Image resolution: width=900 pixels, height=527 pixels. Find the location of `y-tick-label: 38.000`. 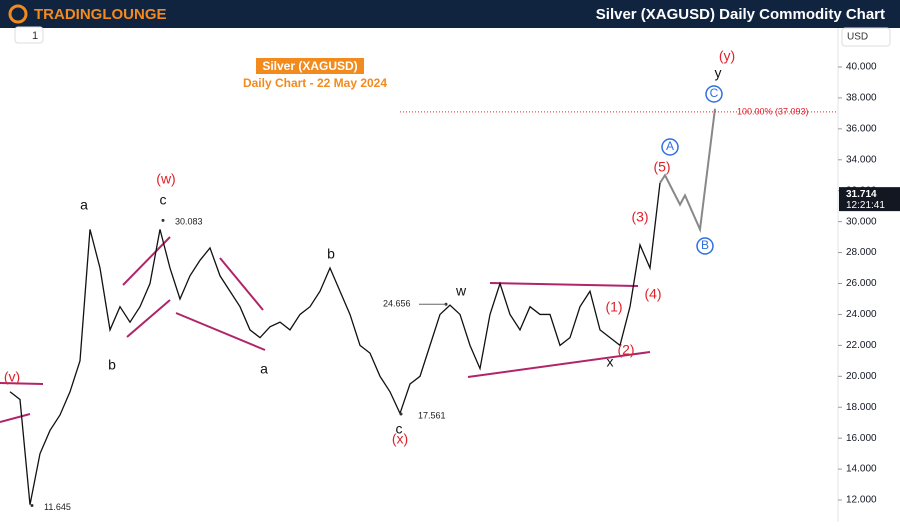

y-tick-label: 38.000 is located at coordinates (861, 98).